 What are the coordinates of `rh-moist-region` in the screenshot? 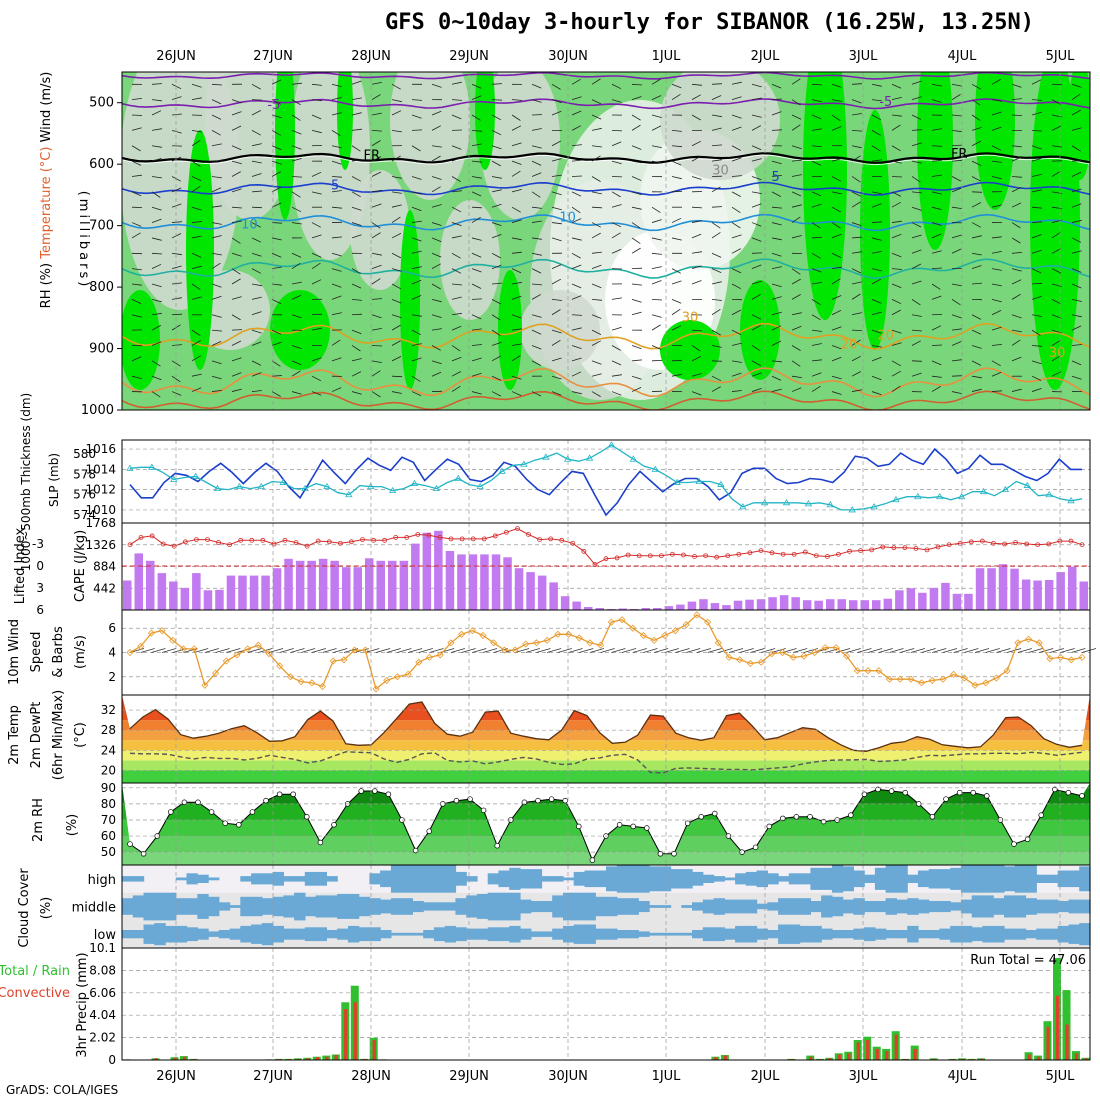 It's located at (995, 141).